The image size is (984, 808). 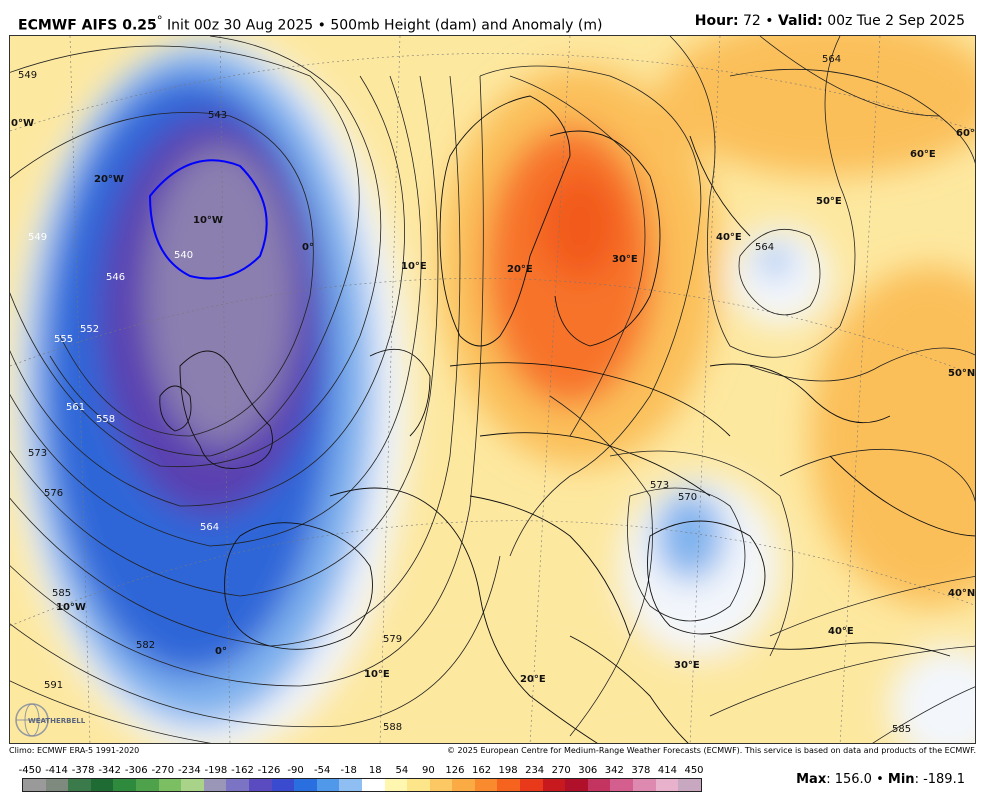 What do you see at coordinates (752, 21) in the screenshot?
I see `hour-value: 72` at bounding box center [752, 21].